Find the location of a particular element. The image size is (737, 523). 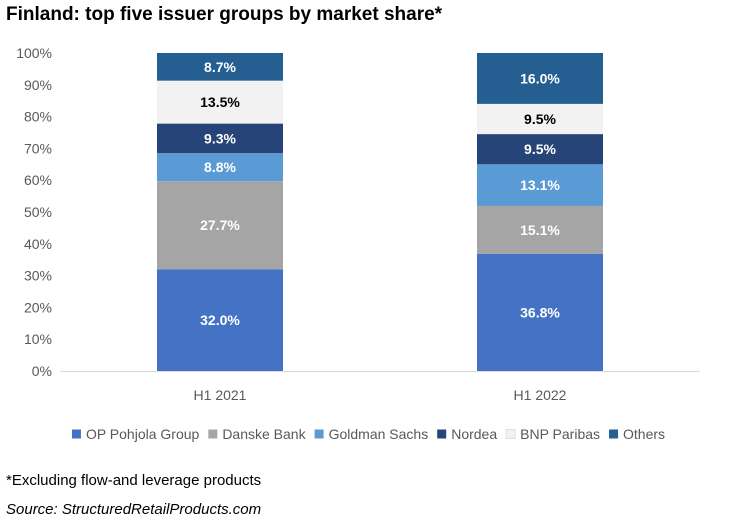

y-tick-label: 30% is located at coordinates (38, 276).